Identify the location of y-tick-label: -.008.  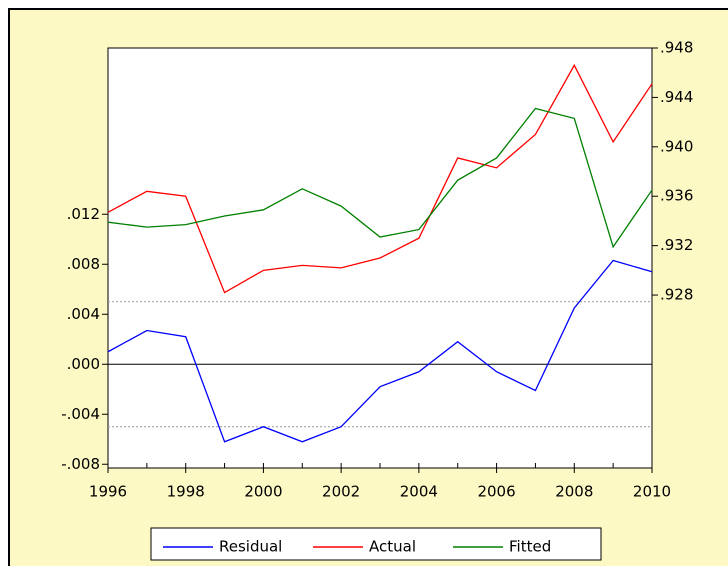
(80, 464).